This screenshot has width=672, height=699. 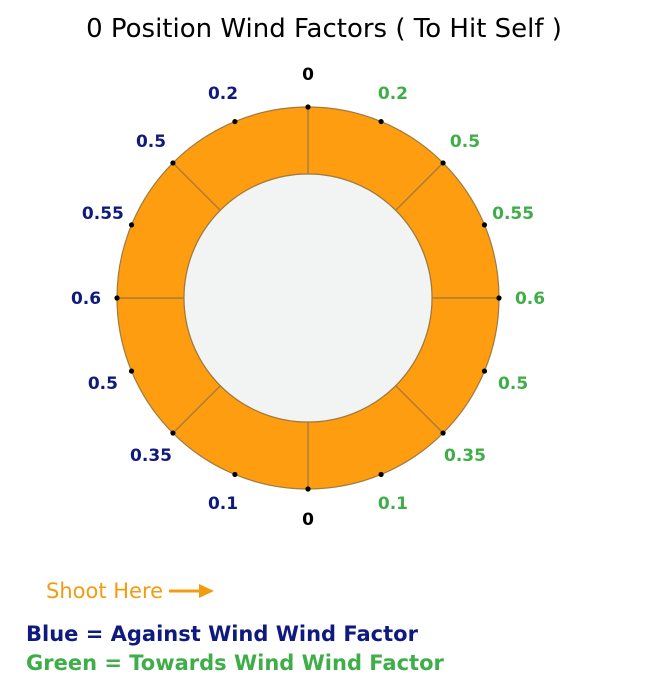 I want to click on arrow-right-icon, so click(x=192, y=591).